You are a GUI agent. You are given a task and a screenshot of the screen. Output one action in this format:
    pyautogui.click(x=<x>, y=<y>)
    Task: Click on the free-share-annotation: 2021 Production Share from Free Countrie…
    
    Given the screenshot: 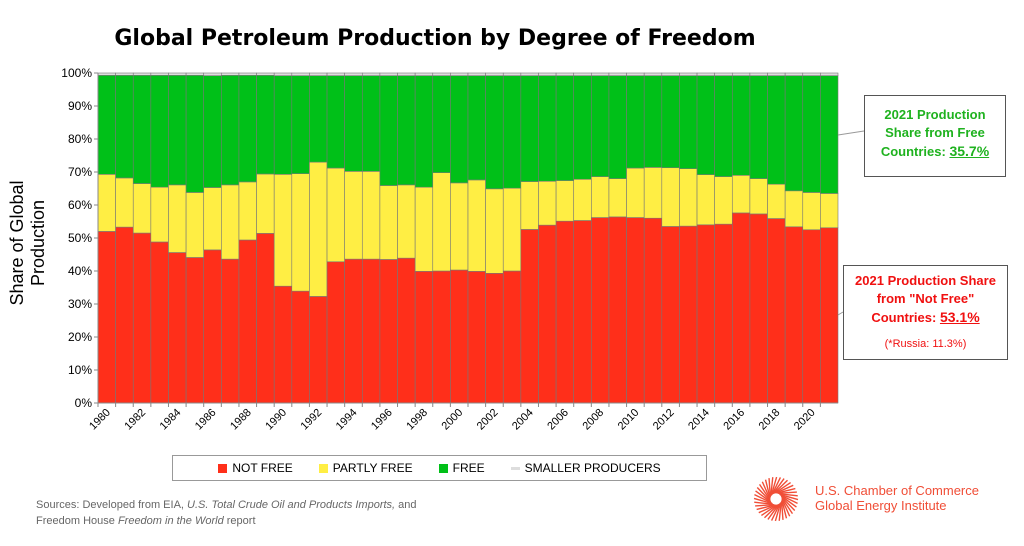 What is the action you would take?
    pyautogui.click(x=935, y=136)
    